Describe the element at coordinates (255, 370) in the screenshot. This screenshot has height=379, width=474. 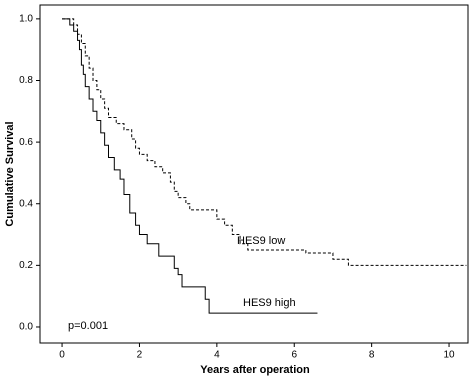
I see `x-axis-title: Years after operation` at that location.